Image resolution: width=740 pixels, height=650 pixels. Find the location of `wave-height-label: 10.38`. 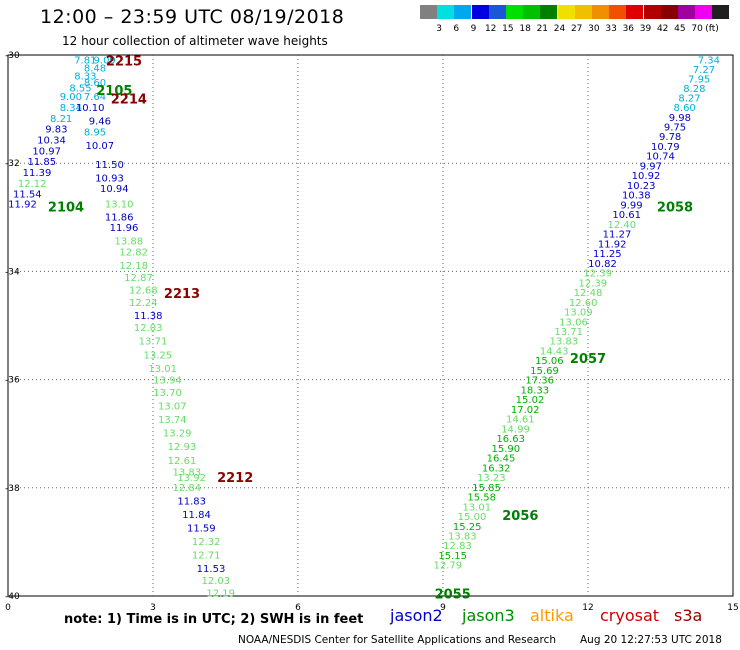

wave-height-label: 10.38 is located at coordinates (636, 196).